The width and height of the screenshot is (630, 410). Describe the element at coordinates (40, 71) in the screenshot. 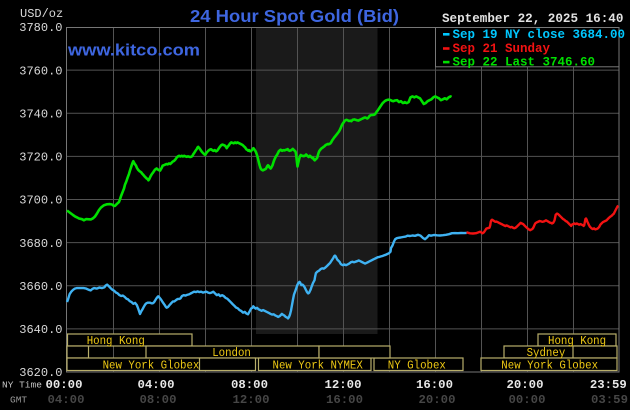

I see `svg-text: 3760.0` at that location.